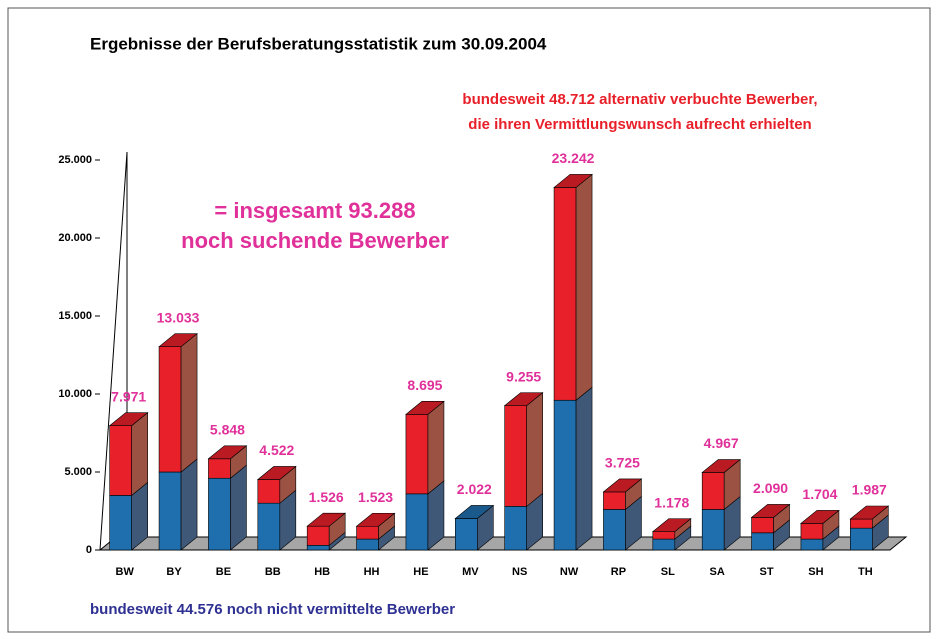 Image resolution: width=938 pixels, height=639 pixels. What do you see at coordinates (128, 396) in the screenshot?
I see `value-label: 7.971` at bounding box center [128, 396].